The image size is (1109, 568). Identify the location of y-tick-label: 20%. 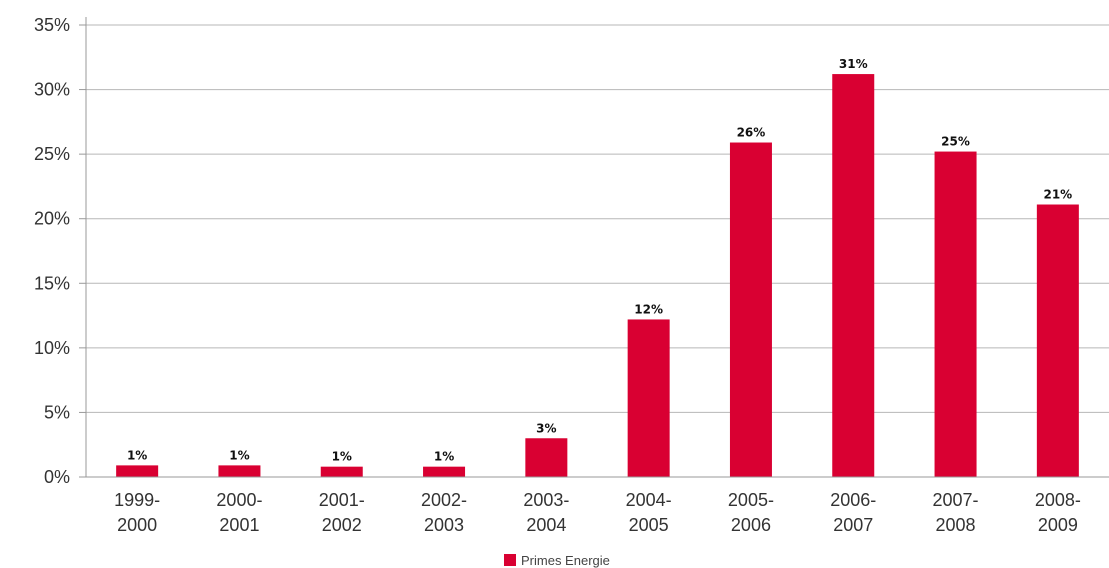
(52, 219).